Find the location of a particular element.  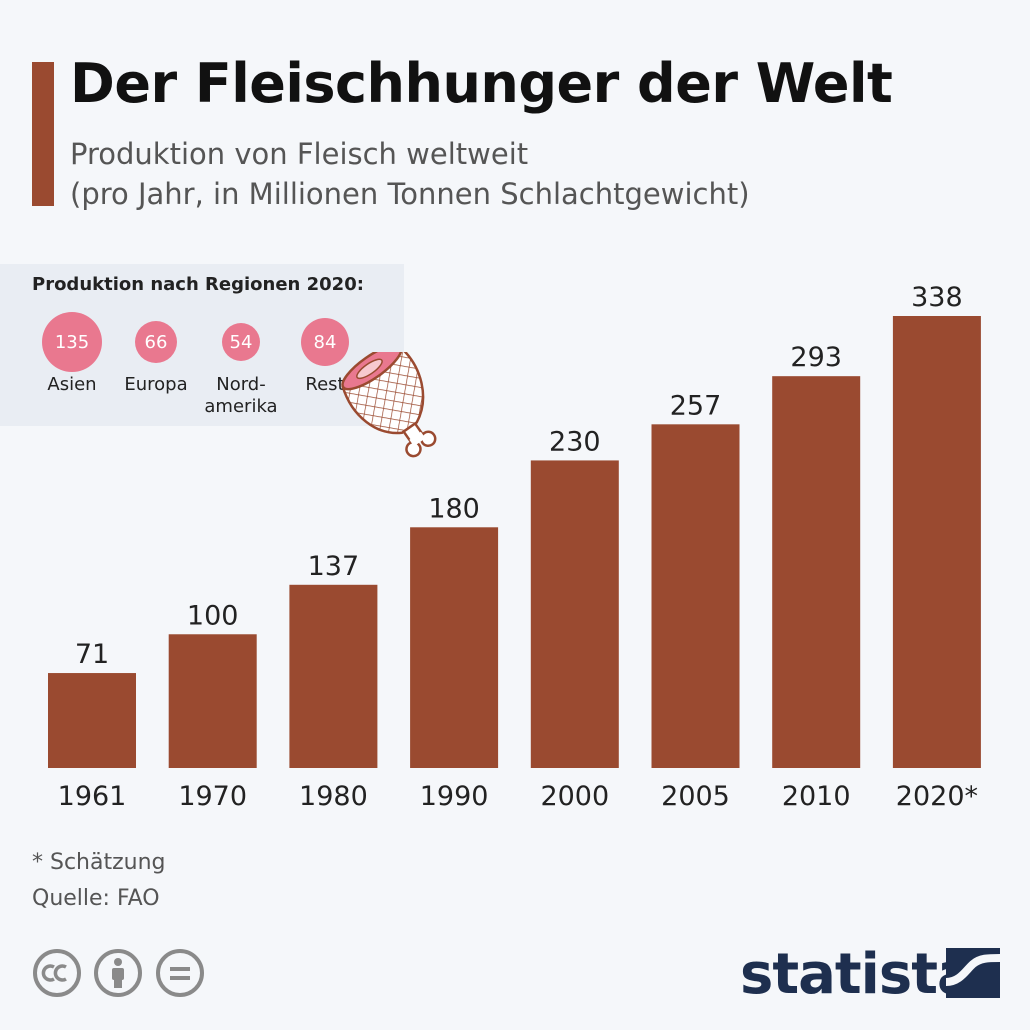

bar-2000 is located at coordinates (574, 614).